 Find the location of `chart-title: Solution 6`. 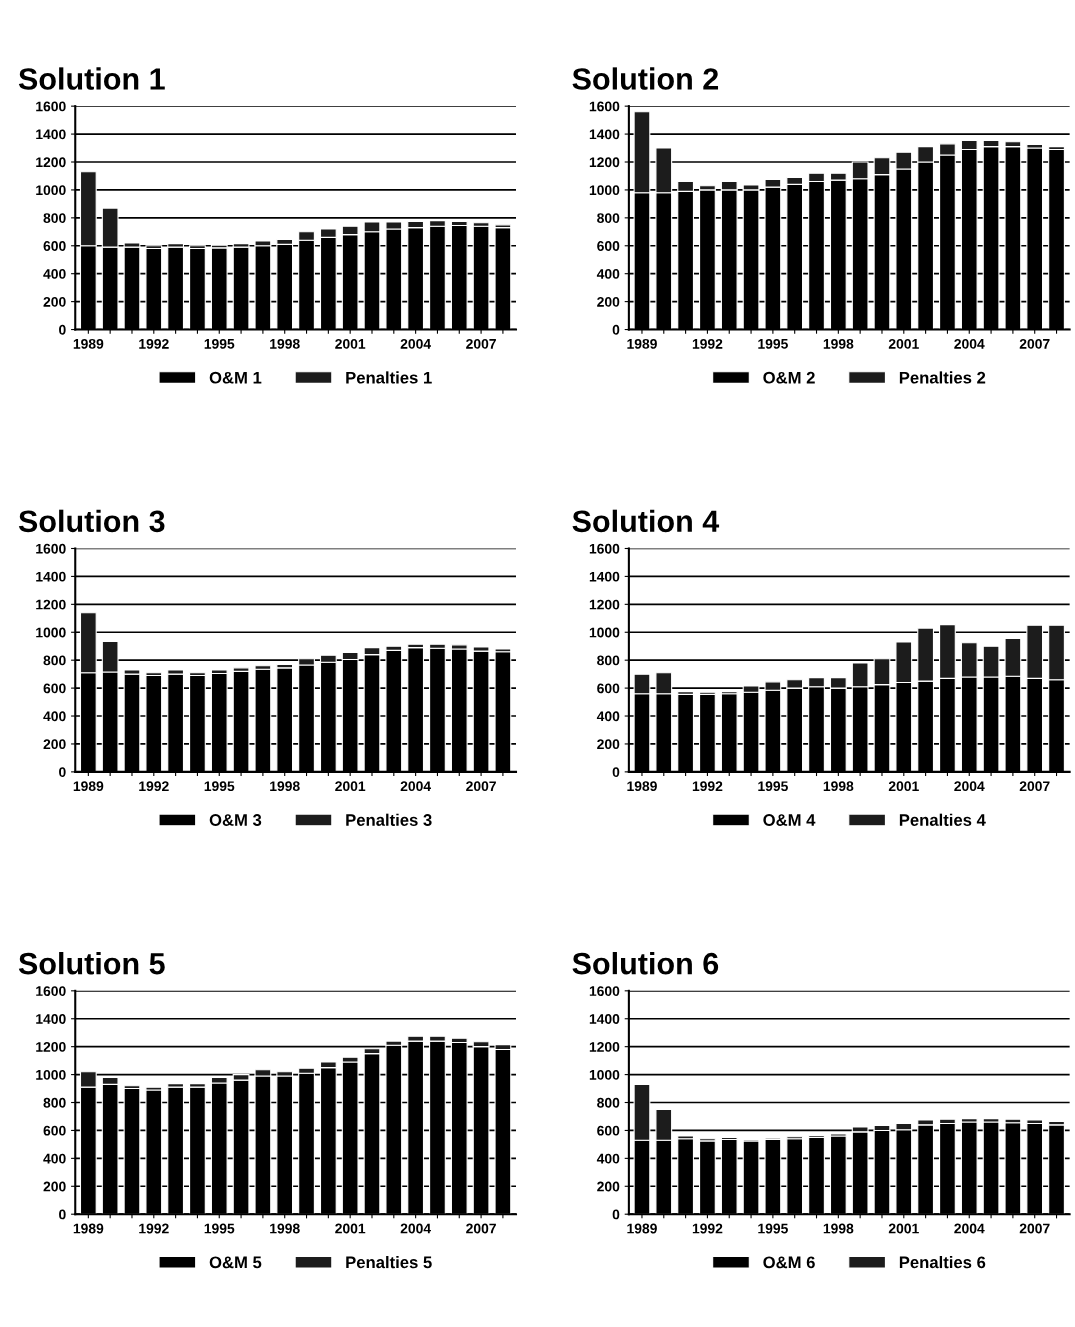

chart-title: Solution 6 is located at coordinates (645, 963).